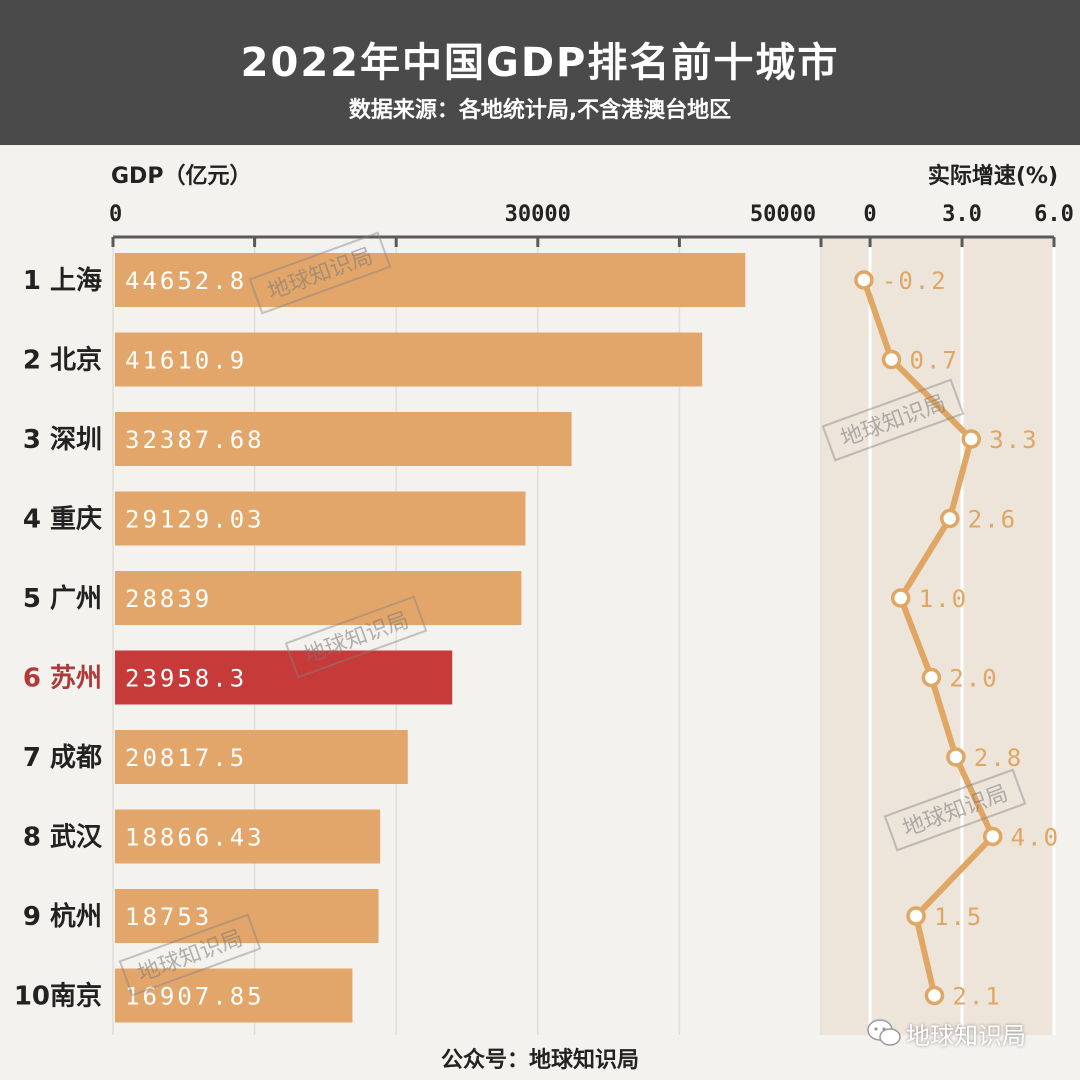  Describe the element at coordinates (63, 838) in the screenshot. I see `city-label: 8 武汉` at that location.